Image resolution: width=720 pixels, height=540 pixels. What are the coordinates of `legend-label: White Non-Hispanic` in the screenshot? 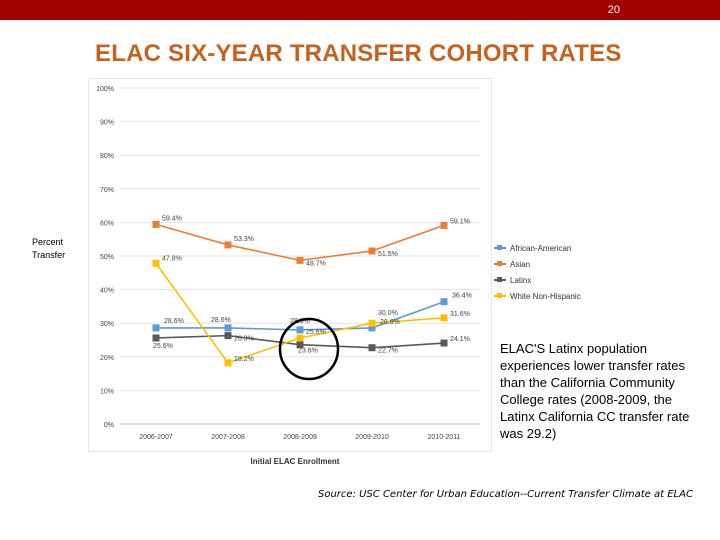 It's located at (545, 296).